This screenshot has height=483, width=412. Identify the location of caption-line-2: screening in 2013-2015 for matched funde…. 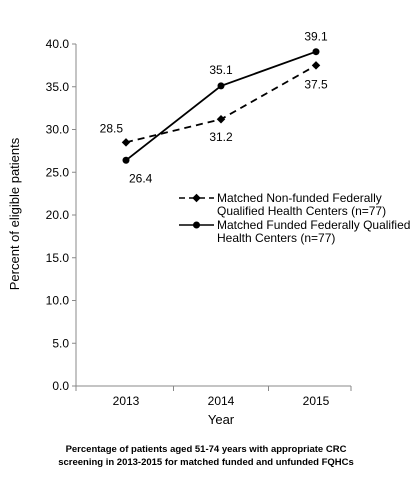
(206, 462).